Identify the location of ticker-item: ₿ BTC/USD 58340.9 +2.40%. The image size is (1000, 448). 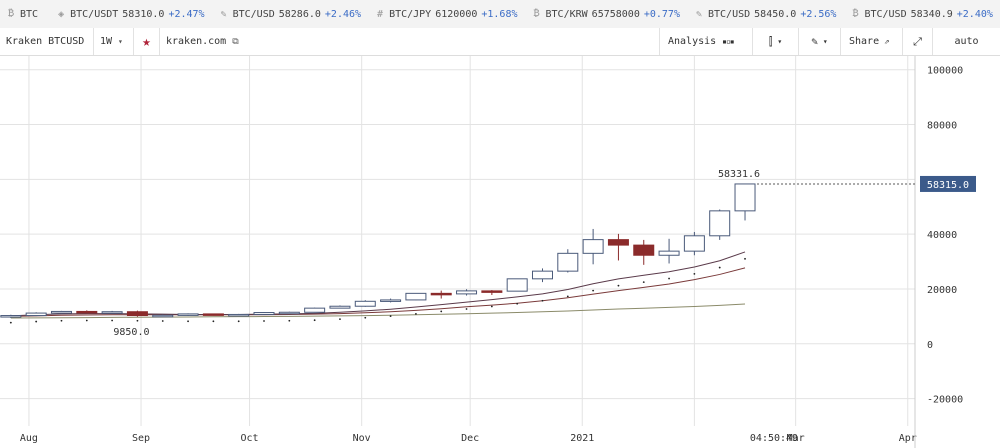
(922, 14).